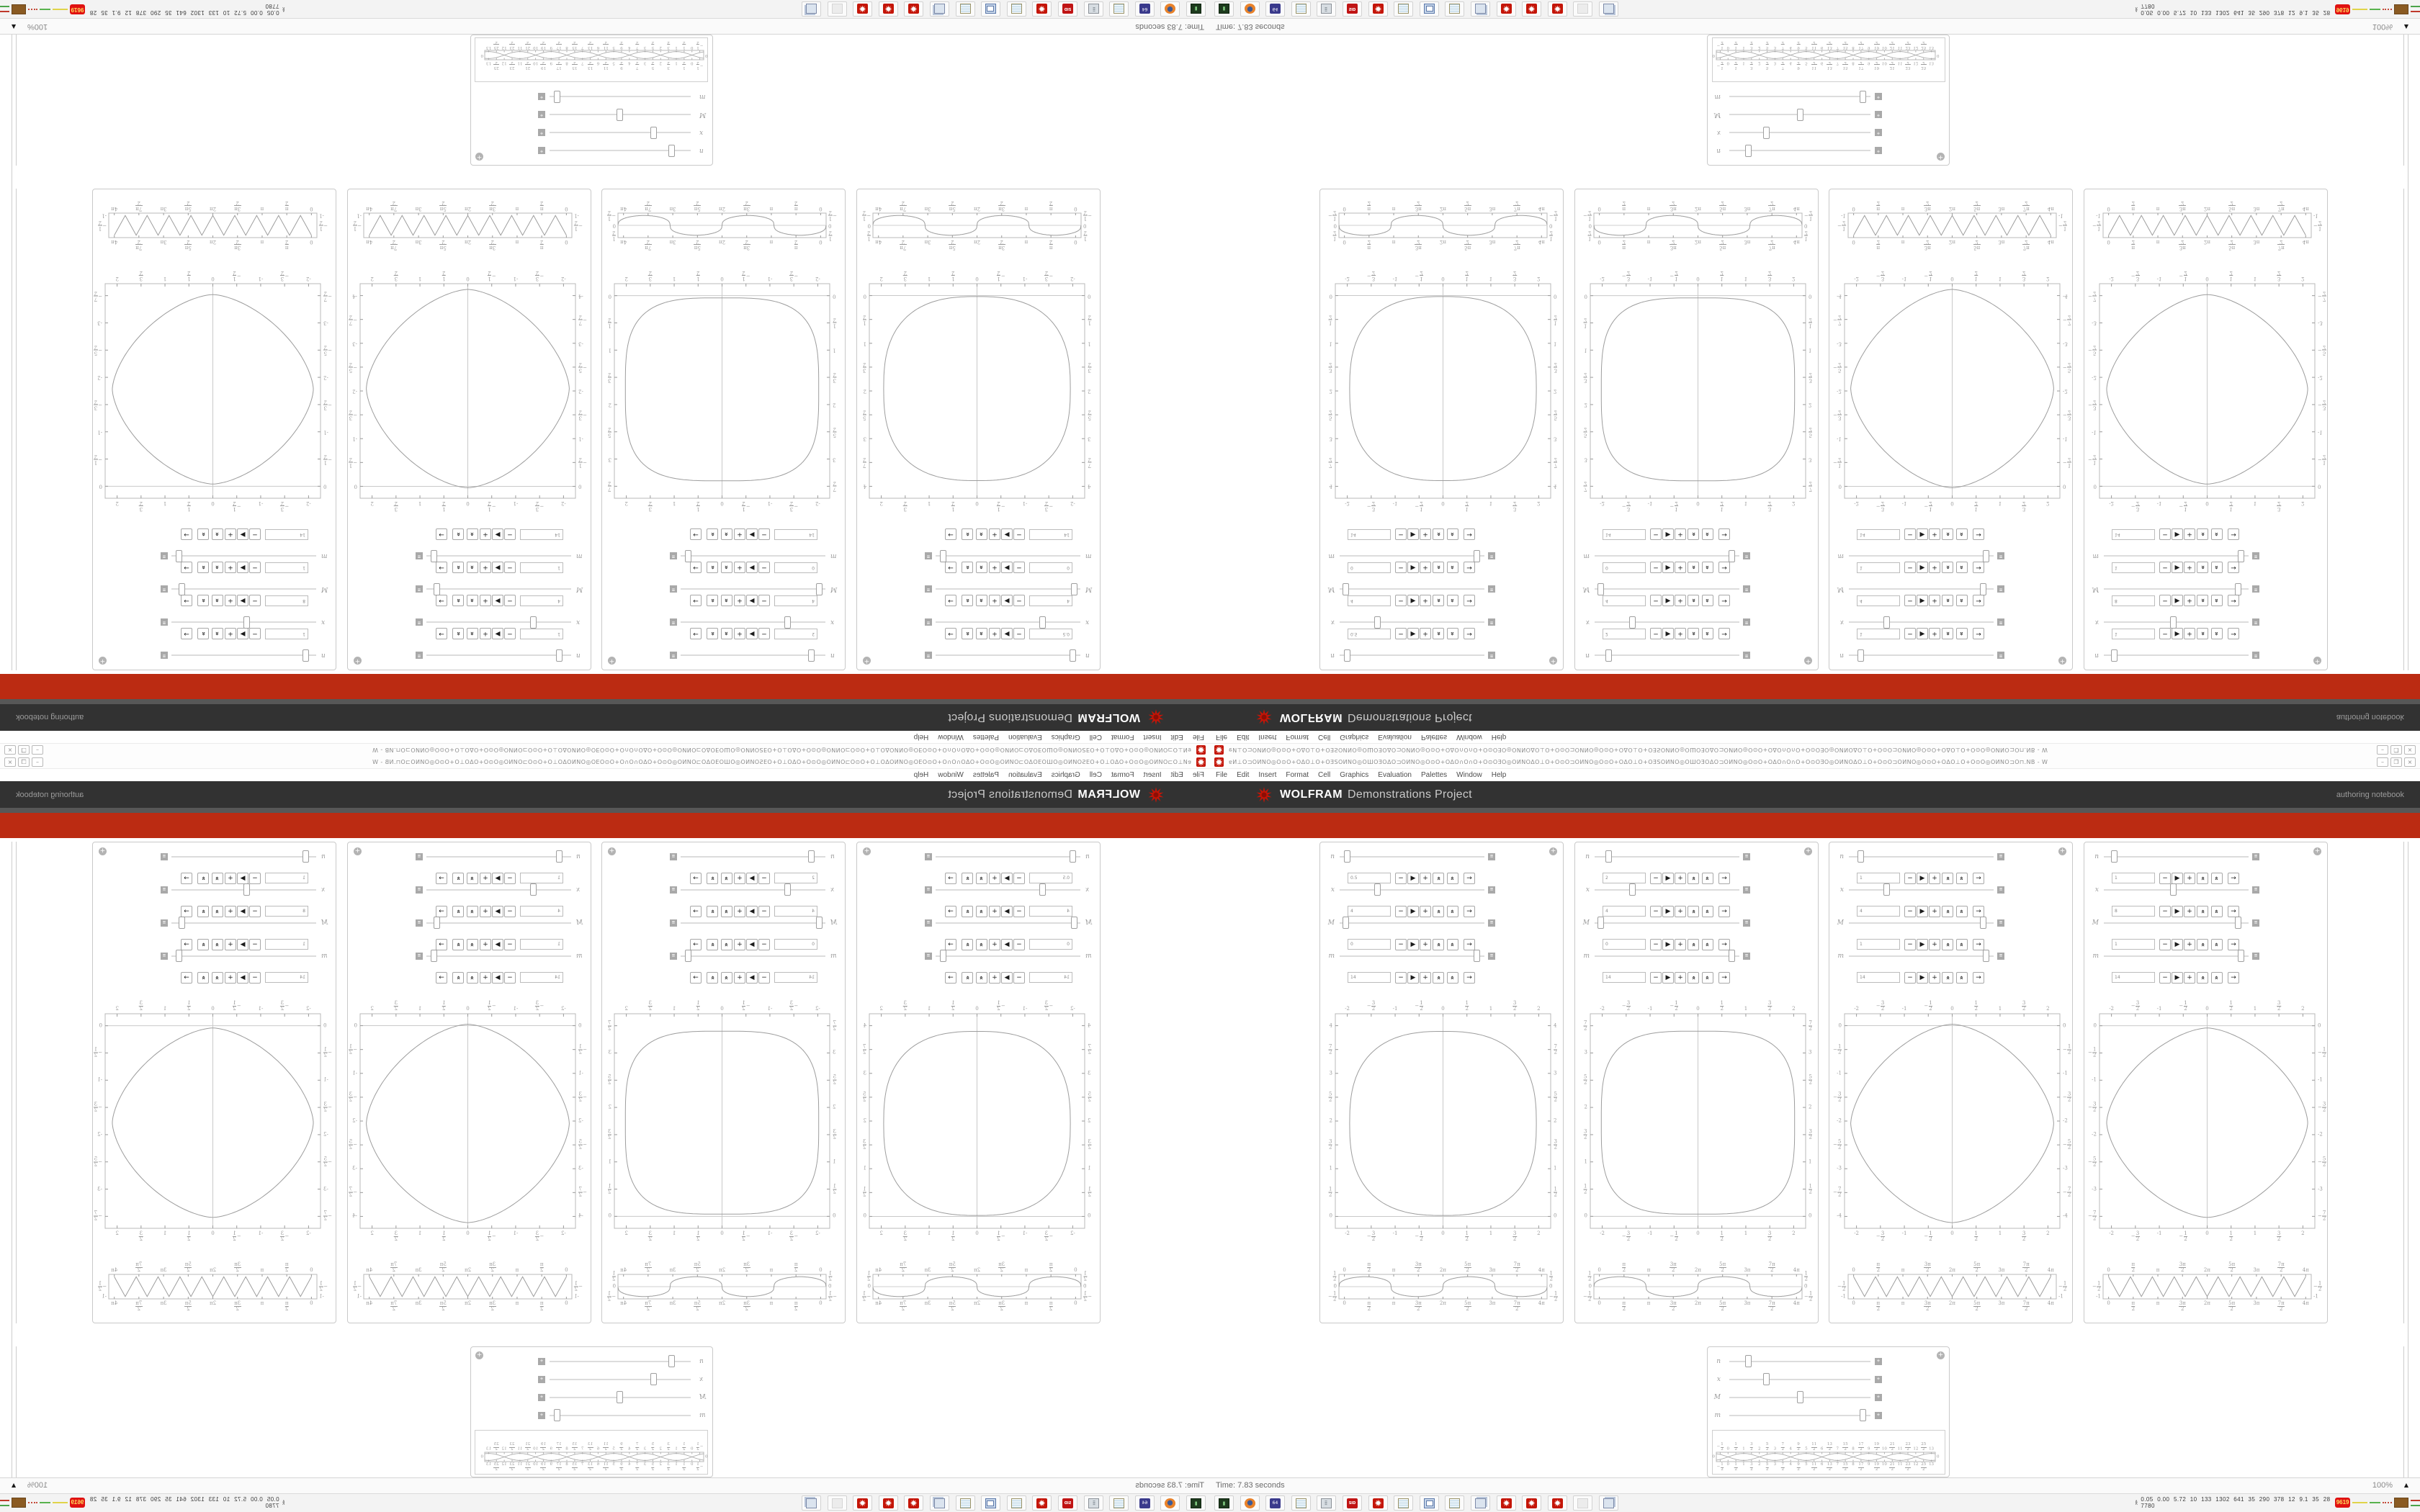 The image size is (2420, 1512). I want to click on taskbar-button: ▮, so click(1196, 1503).